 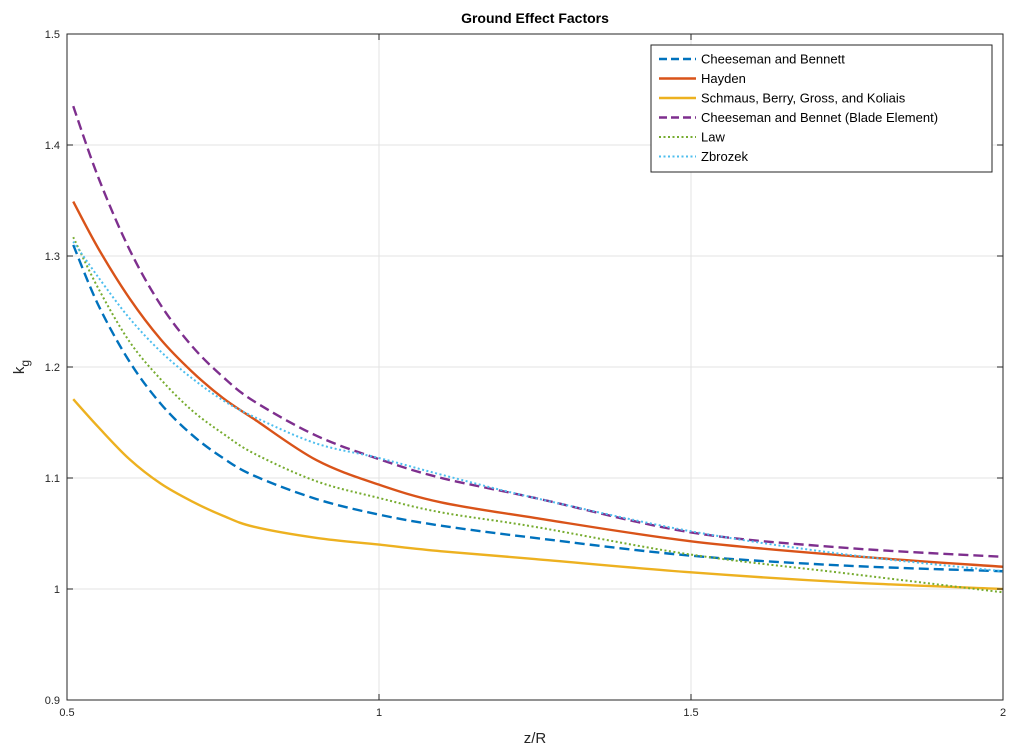 I want to click on legend-box, so click(x=821, y=108).